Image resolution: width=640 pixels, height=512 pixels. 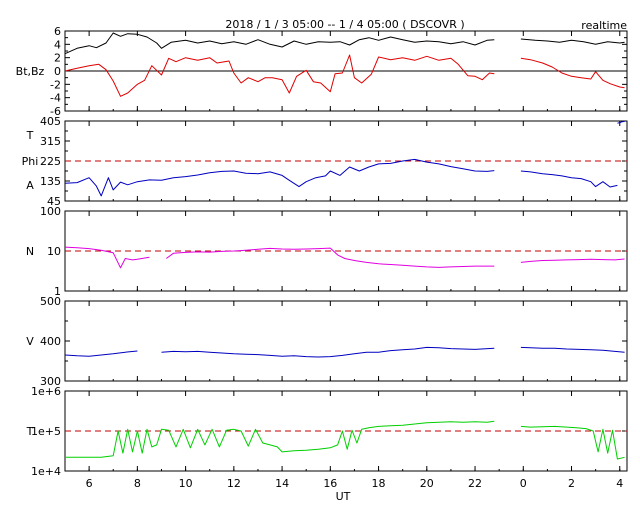 I want to click on x-tick-label: 0, so click(x=523, y=483).